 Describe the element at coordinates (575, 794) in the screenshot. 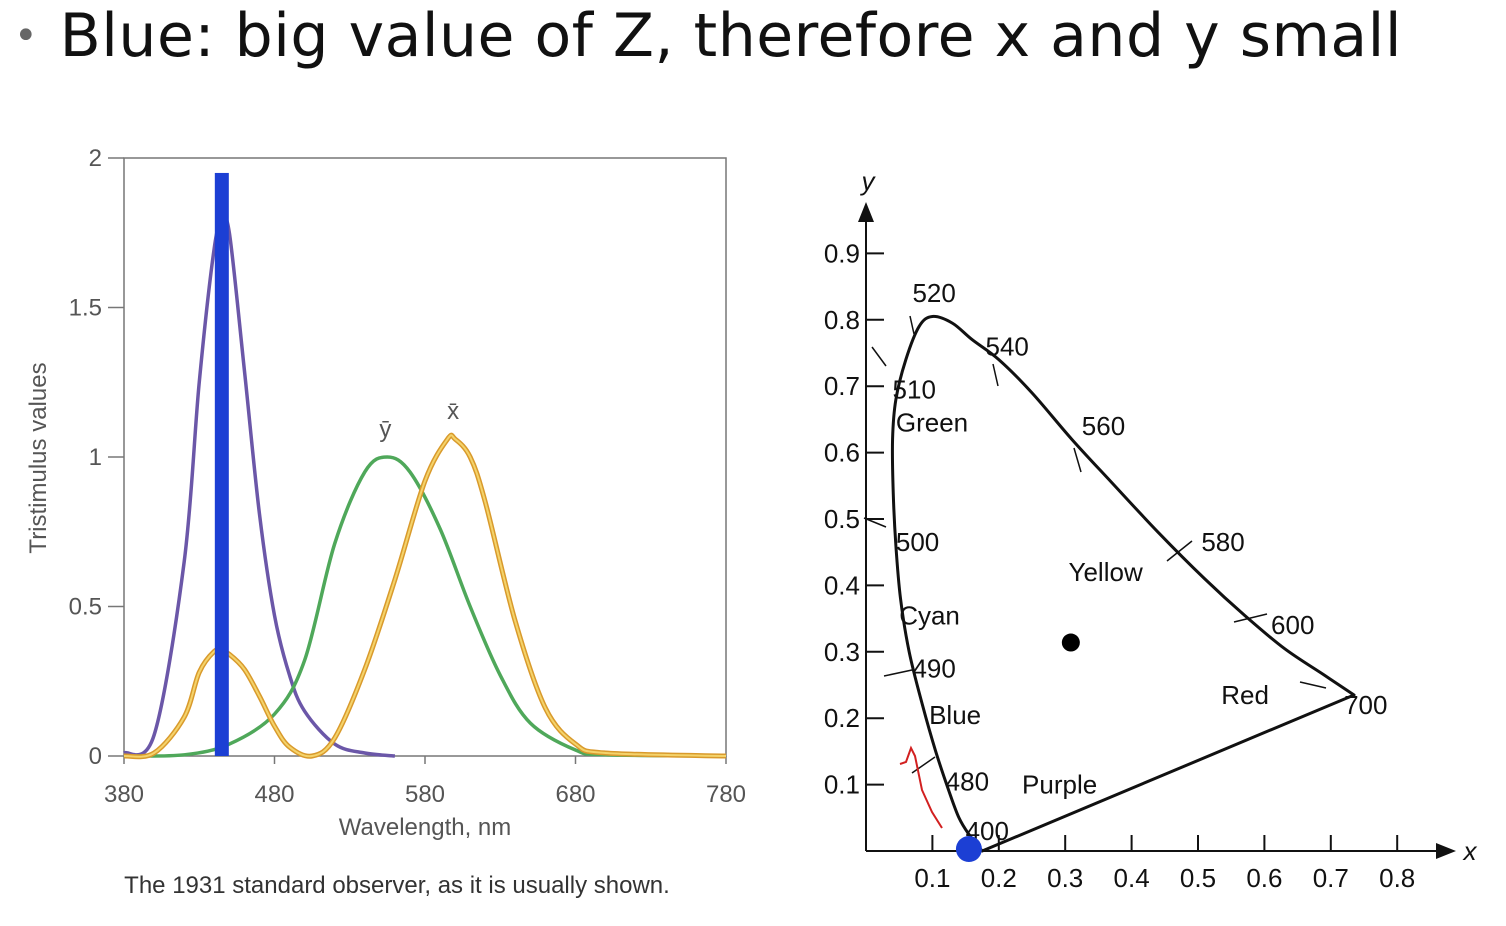

I see `x-tick-label: 680` at that location.